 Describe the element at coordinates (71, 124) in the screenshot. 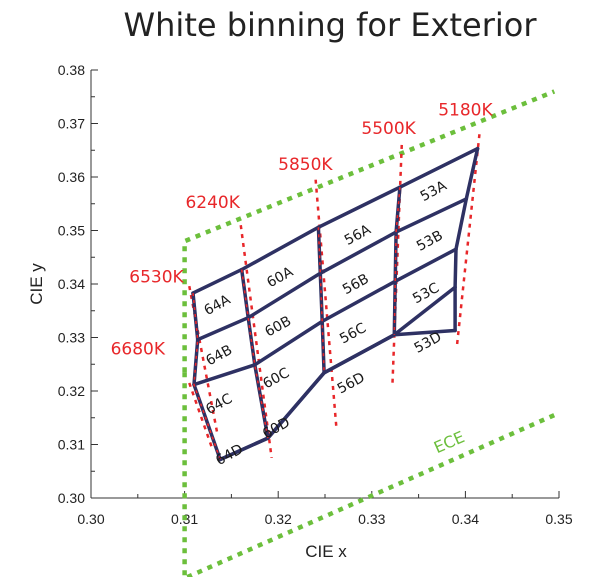

I see `y-tick-label: 0.37` at that location.